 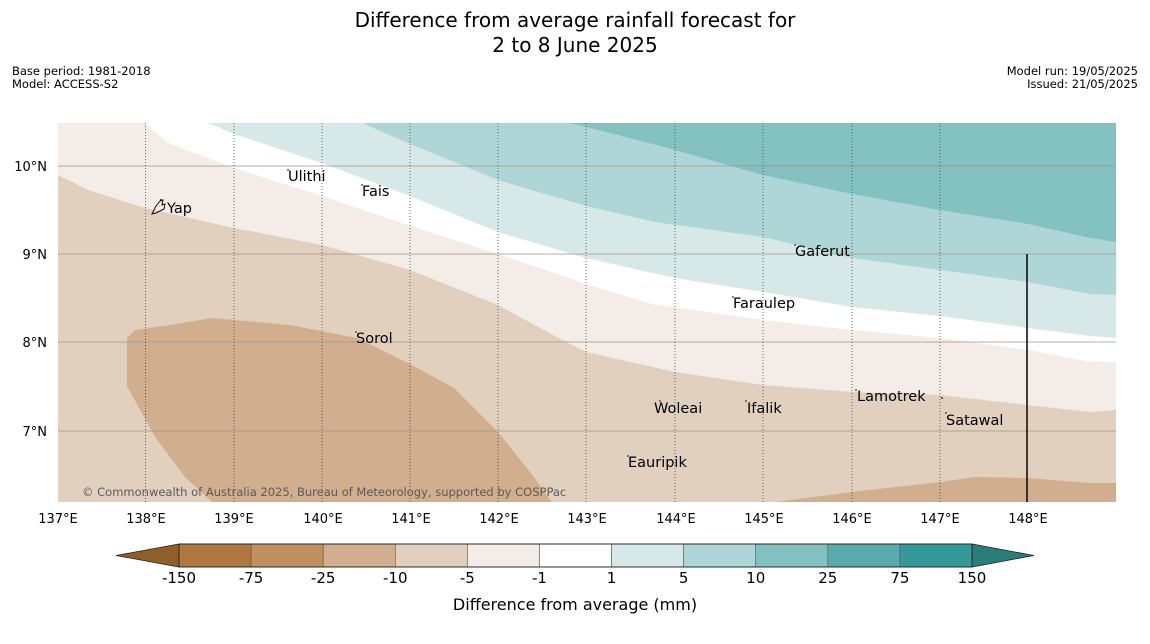 What do you see at coordinates (899, 578) in the screenshot?
I see `colorbar-label: 75` at bounding box center [899, 578].